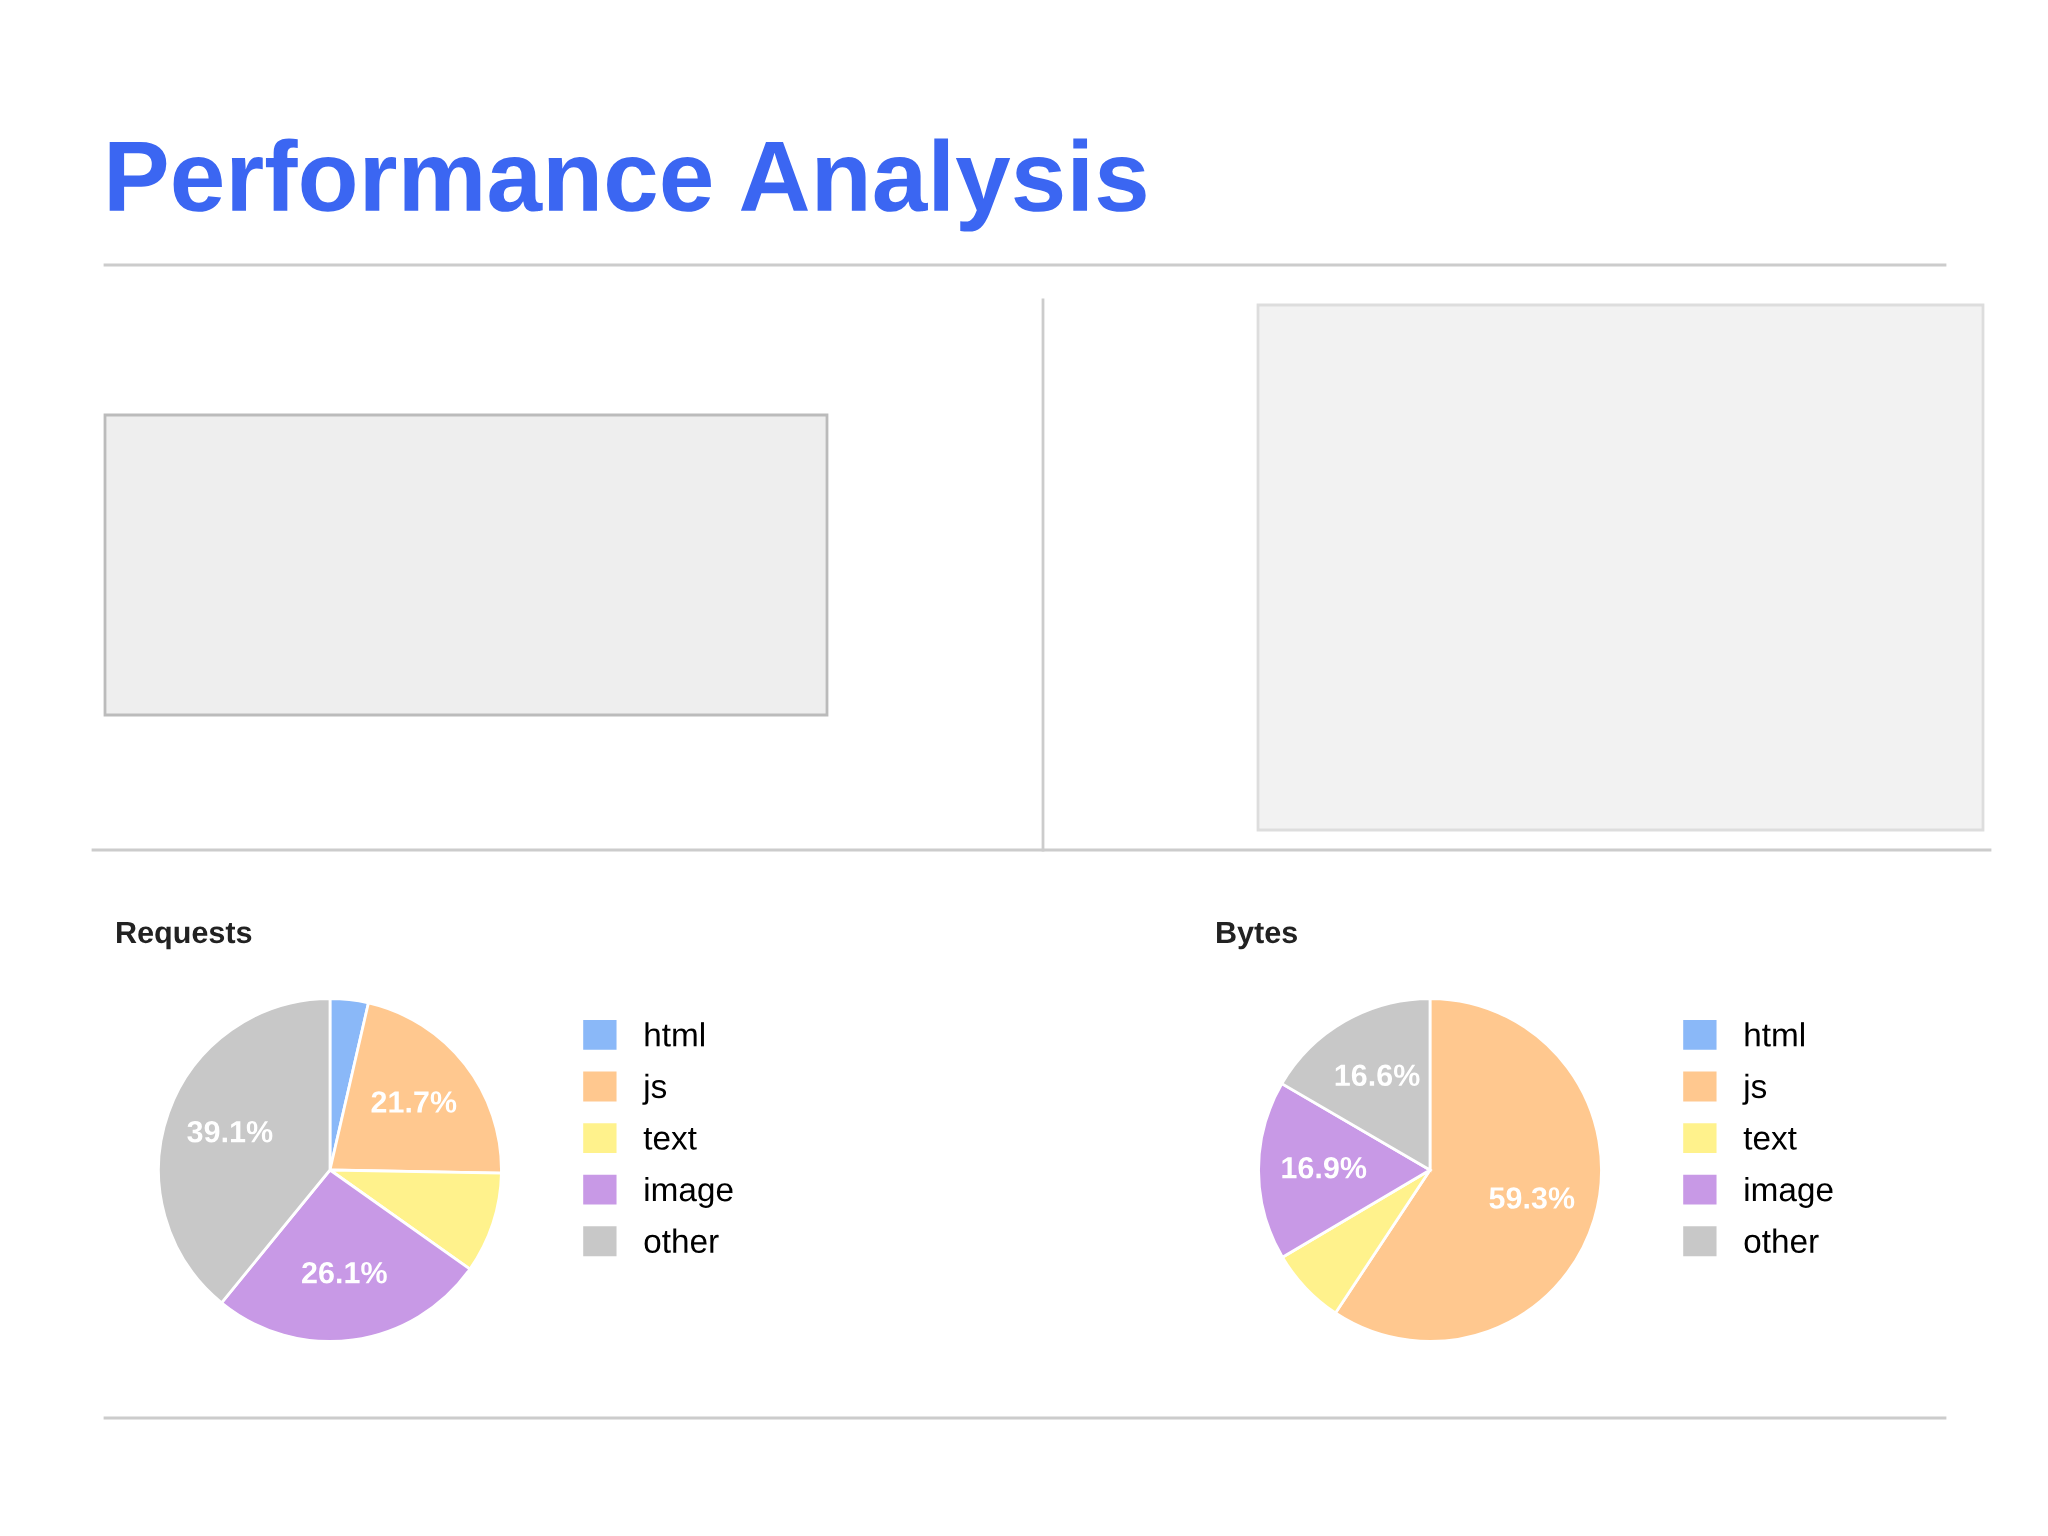 This screenshot has height=1536, width=2048. What do you see at coordinates (1257, 935) in the screenshot?
I see `chart-title: Bytes` at bounding box center [1257, 935].